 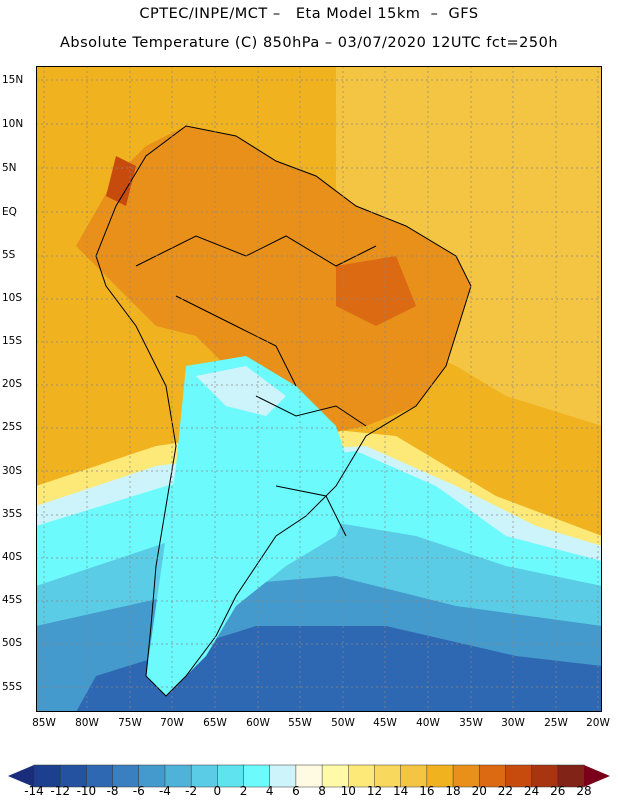 I want to click on colorbar-label: -2, so click(x=191, y=791).